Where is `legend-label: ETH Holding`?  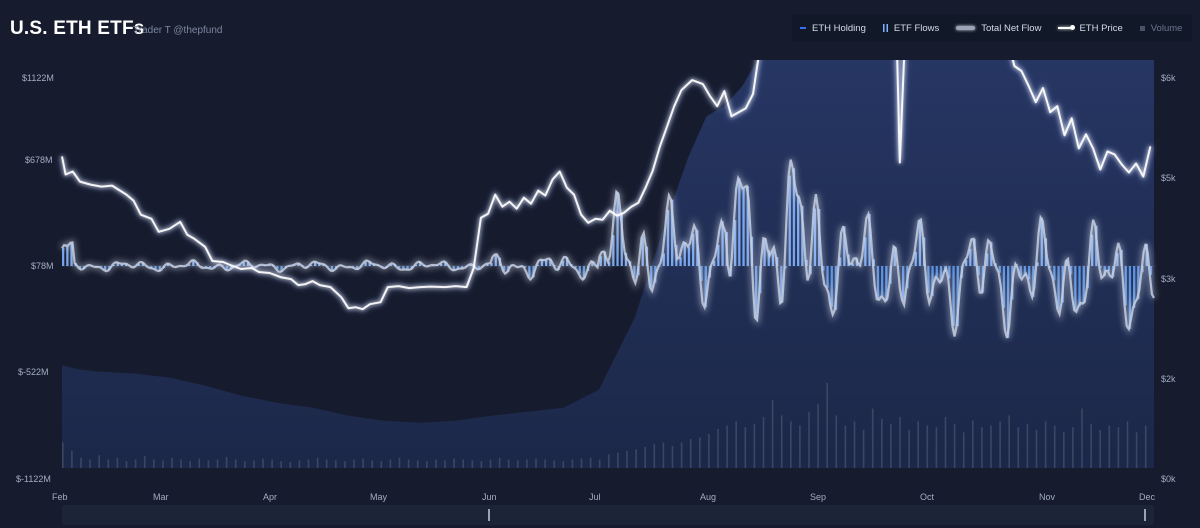 legend-label: ETH Holding is located at coordinates (839, 28).